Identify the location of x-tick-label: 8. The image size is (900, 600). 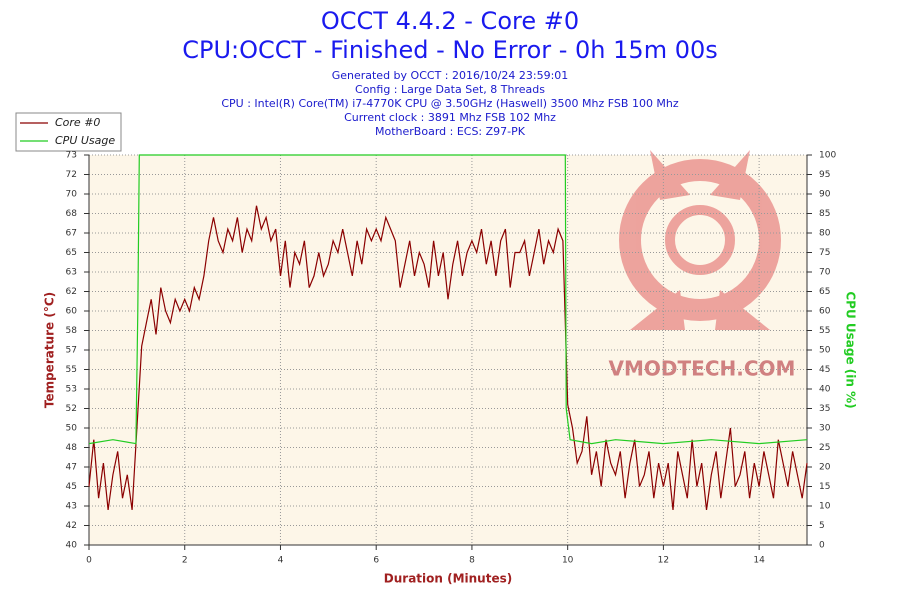
(472, 561).